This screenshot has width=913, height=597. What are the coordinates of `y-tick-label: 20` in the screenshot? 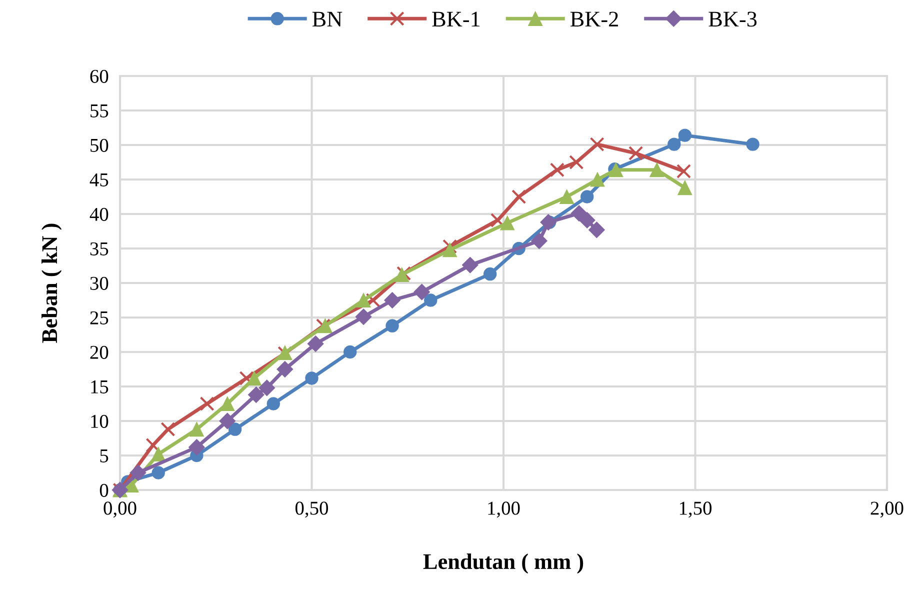 It's located at (99, 352).